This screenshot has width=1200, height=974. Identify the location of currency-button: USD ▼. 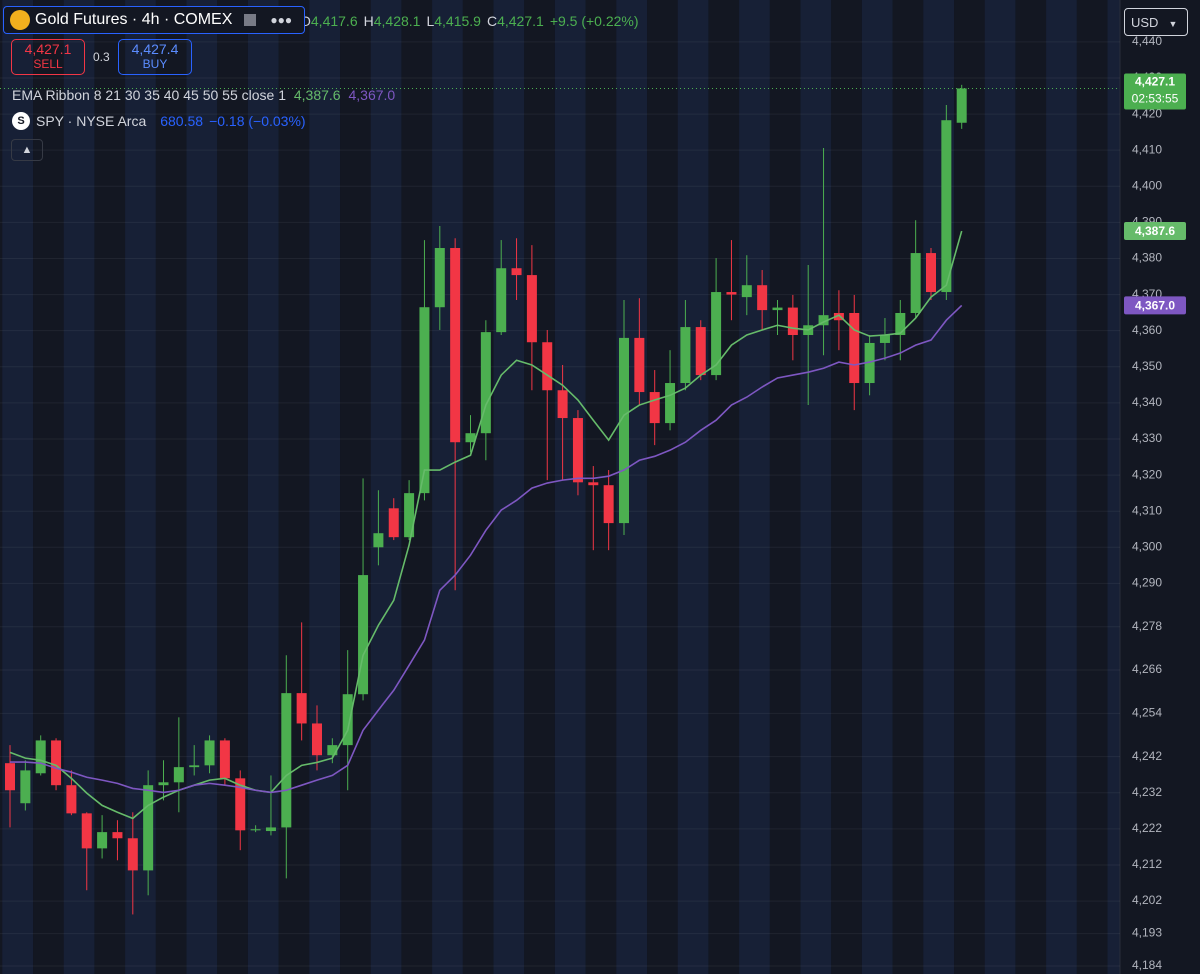
(1156, 22).